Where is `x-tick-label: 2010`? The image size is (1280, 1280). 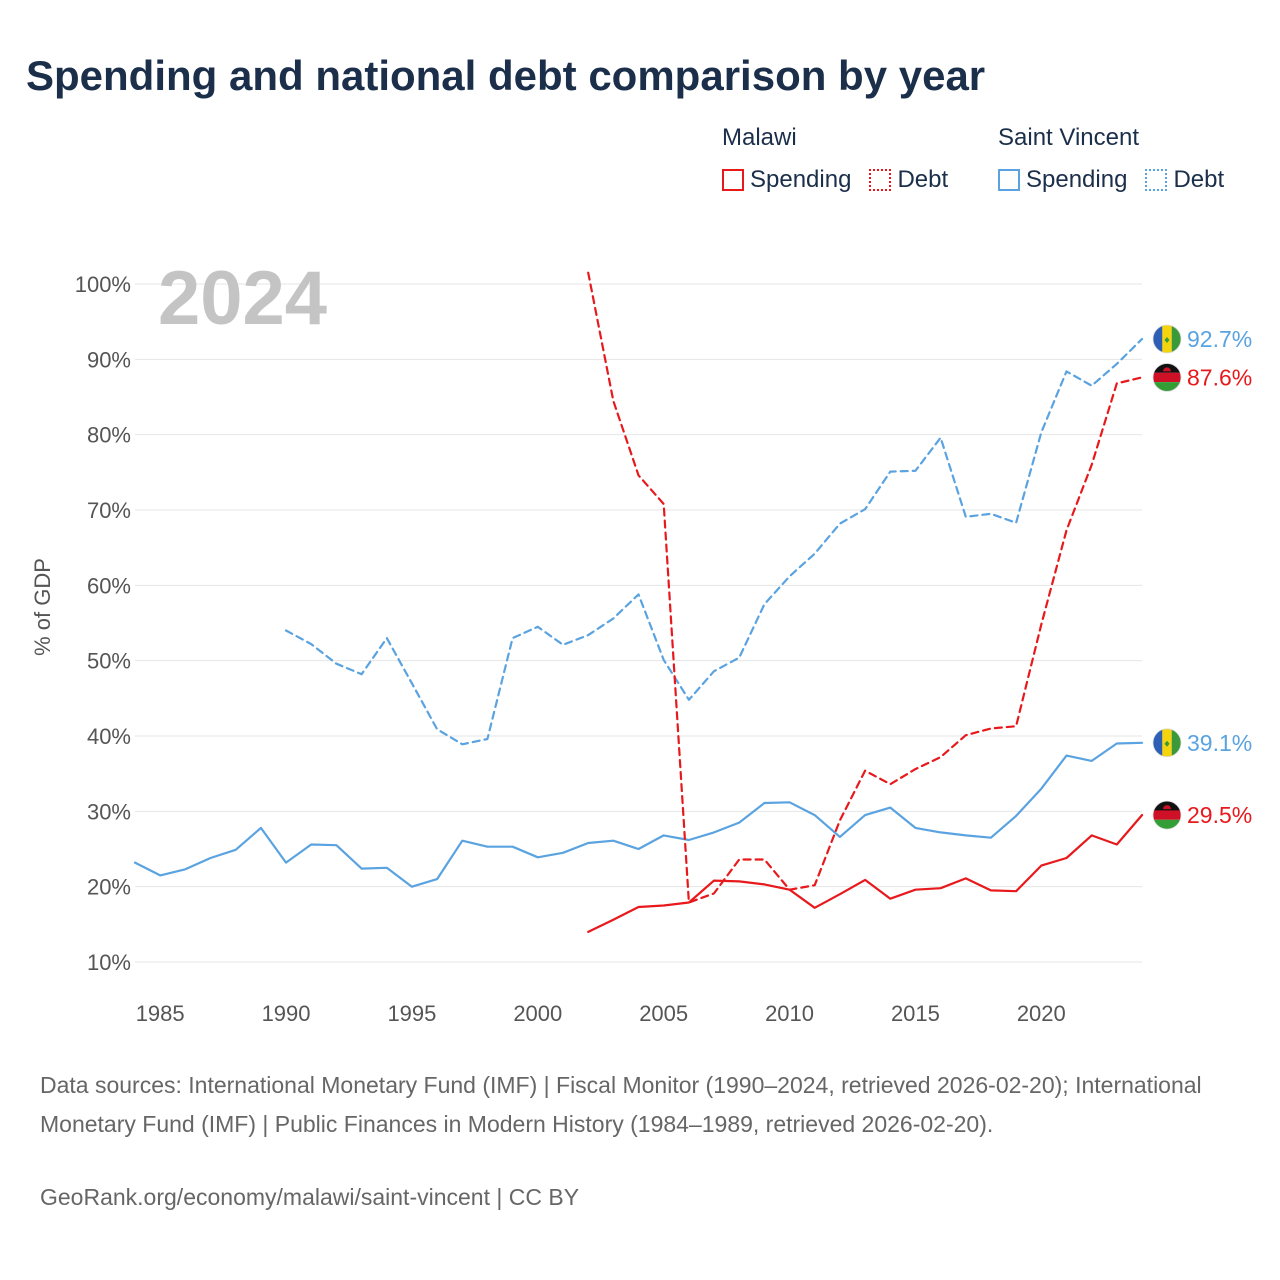 x-tick-label: 2010 is located at coordinates (789, 1013).